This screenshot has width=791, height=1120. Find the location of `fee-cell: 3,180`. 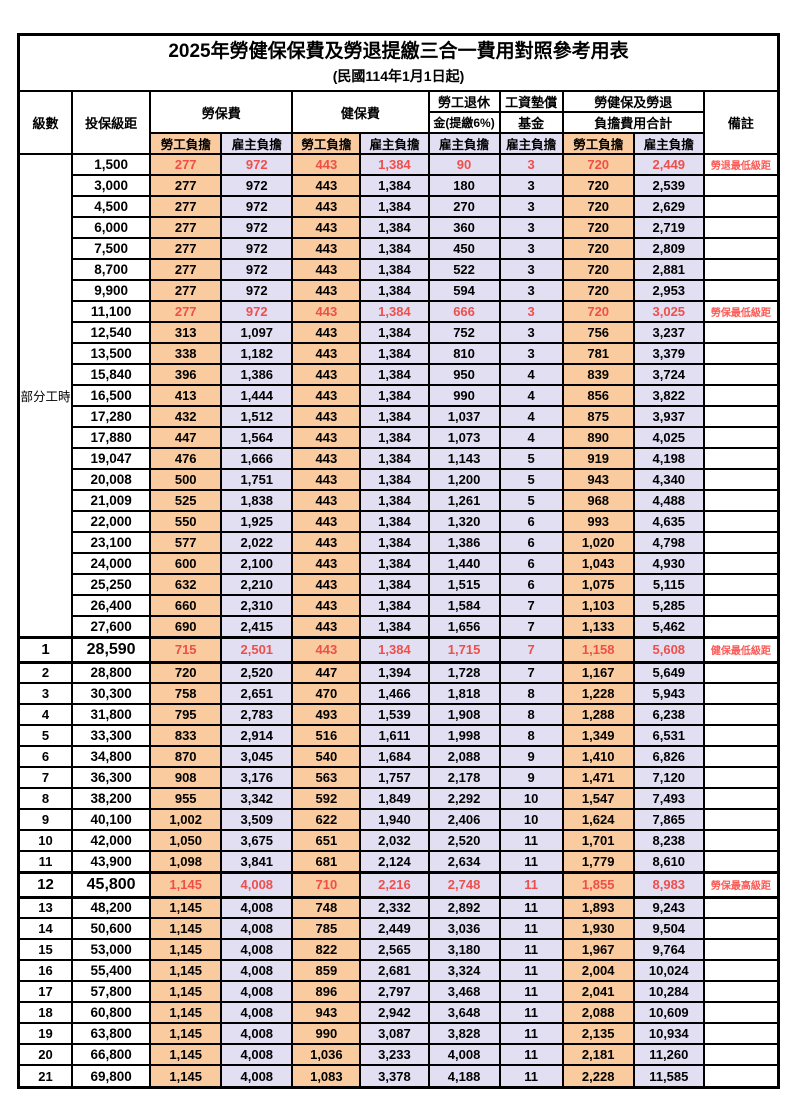

fee-cell: 3,180 is located at coordinates (464, 949).